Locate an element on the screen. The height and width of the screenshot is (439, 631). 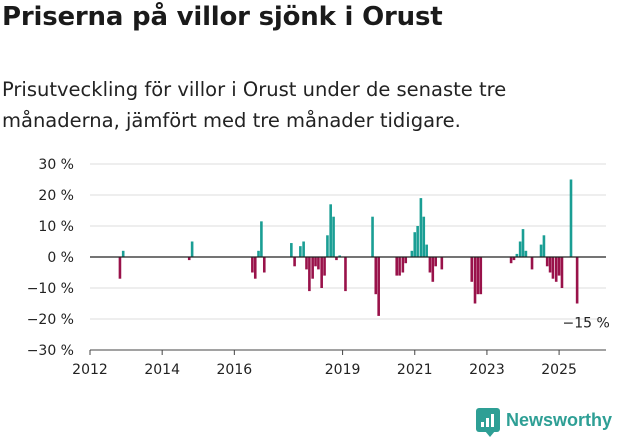
x-tick-label: 2023 is located at coordinates (487, 370).